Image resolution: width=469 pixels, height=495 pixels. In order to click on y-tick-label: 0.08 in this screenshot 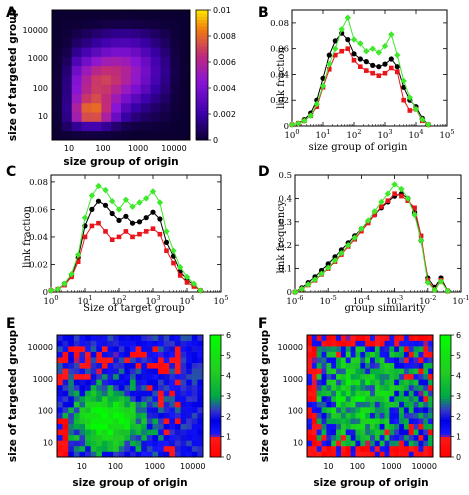, I will do `click(279, 24)`.